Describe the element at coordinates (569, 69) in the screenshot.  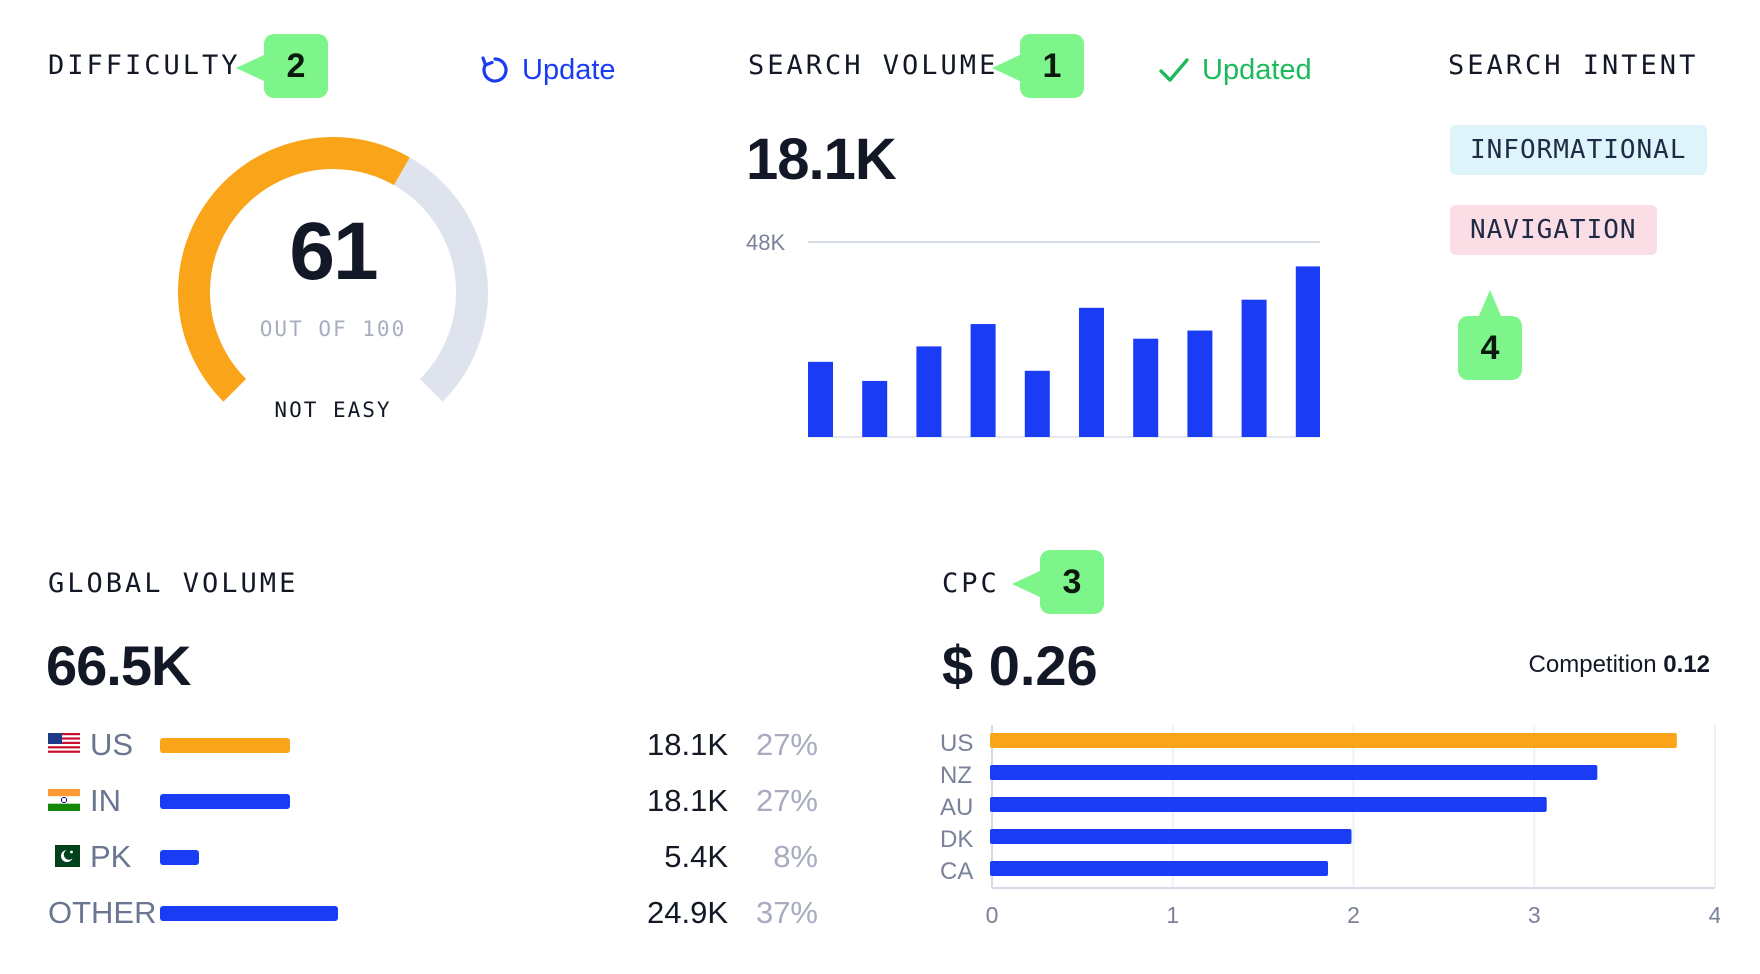
I see `update-label: Update` at that location.